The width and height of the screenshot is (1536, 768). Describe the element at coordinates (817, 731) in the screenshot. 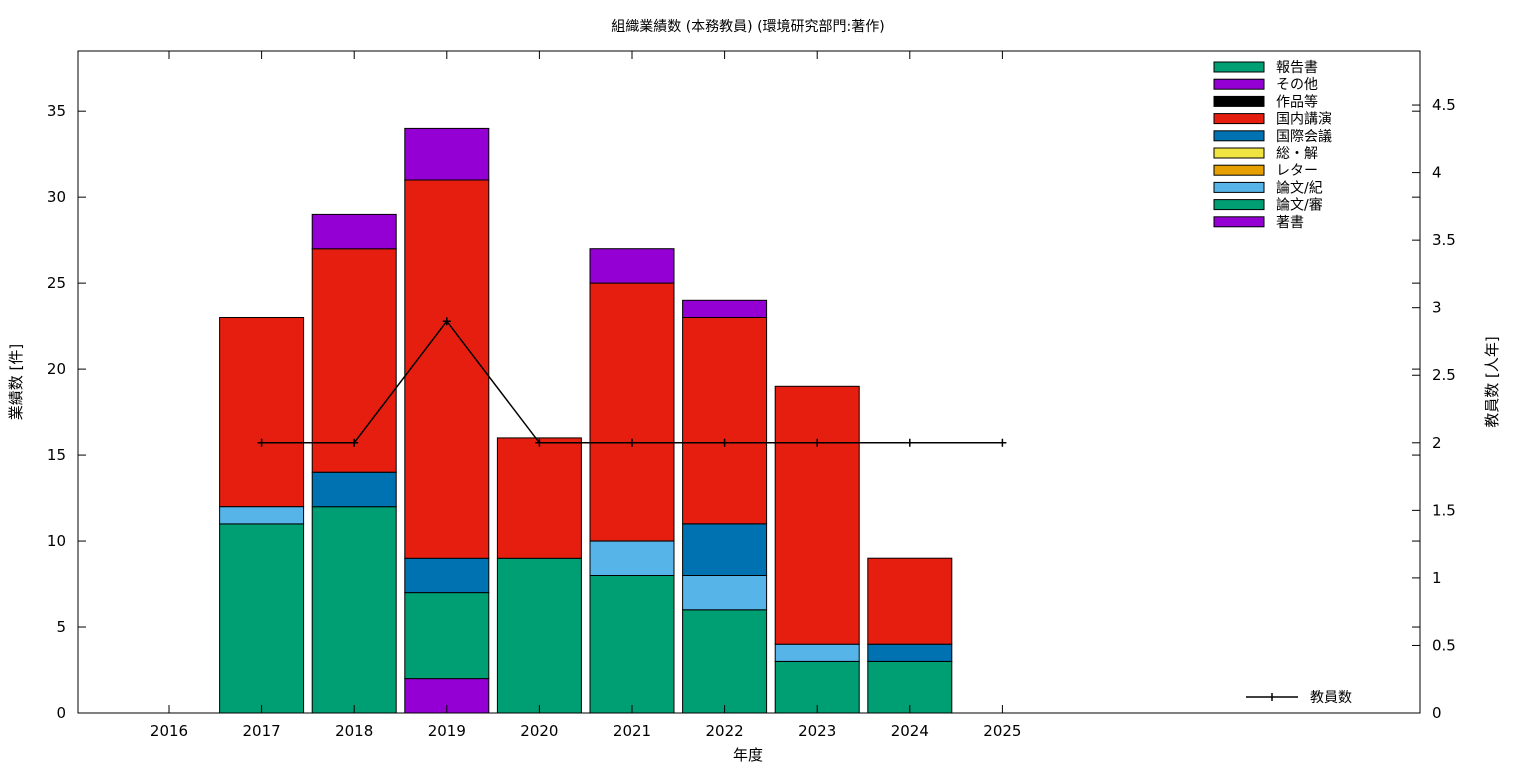

I see `x-tick-label: 2023` at that location.